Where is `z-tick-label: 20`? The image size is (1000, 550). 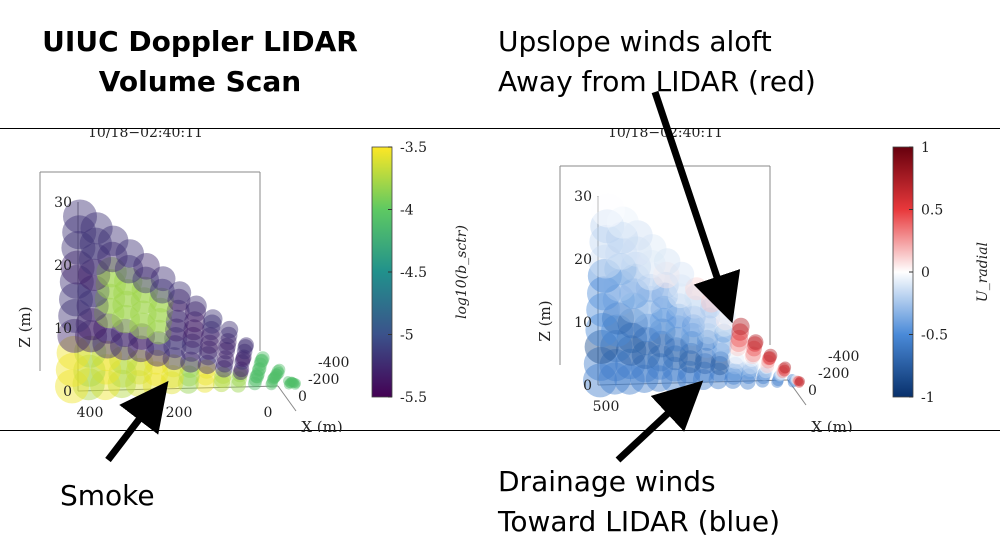
z-tick-label: 20 is located at coordinates (583, 260).